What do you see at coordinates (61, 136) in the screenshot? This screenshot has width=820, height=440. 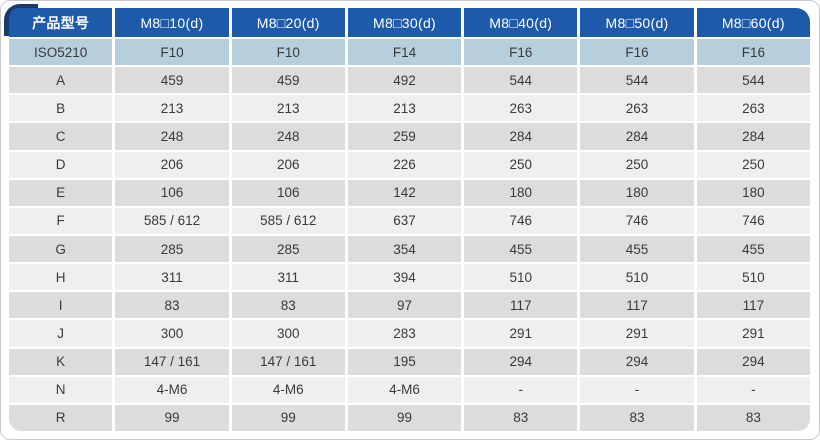 I see `row-label-cell: C` at bounding box center [61, 136].